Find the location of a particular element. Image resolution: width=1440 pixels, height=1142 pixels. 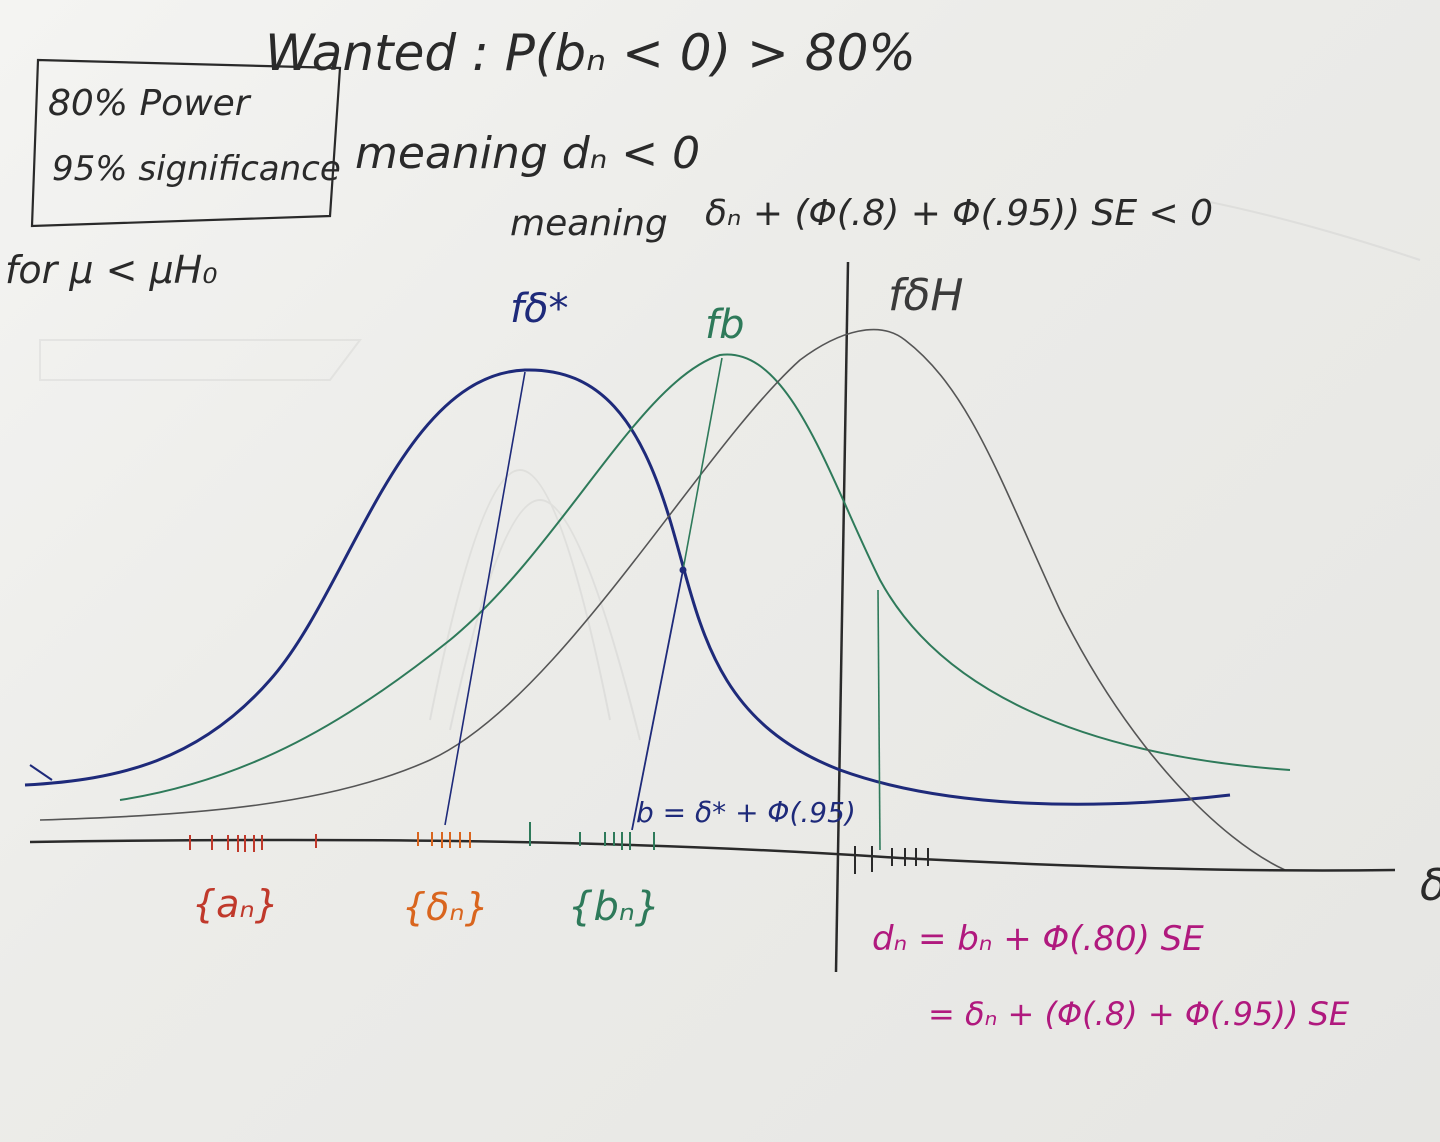

dn-definition-line1: dₙ = bₙ + Φ(.80) SE is located at coordinates (1038, 939).